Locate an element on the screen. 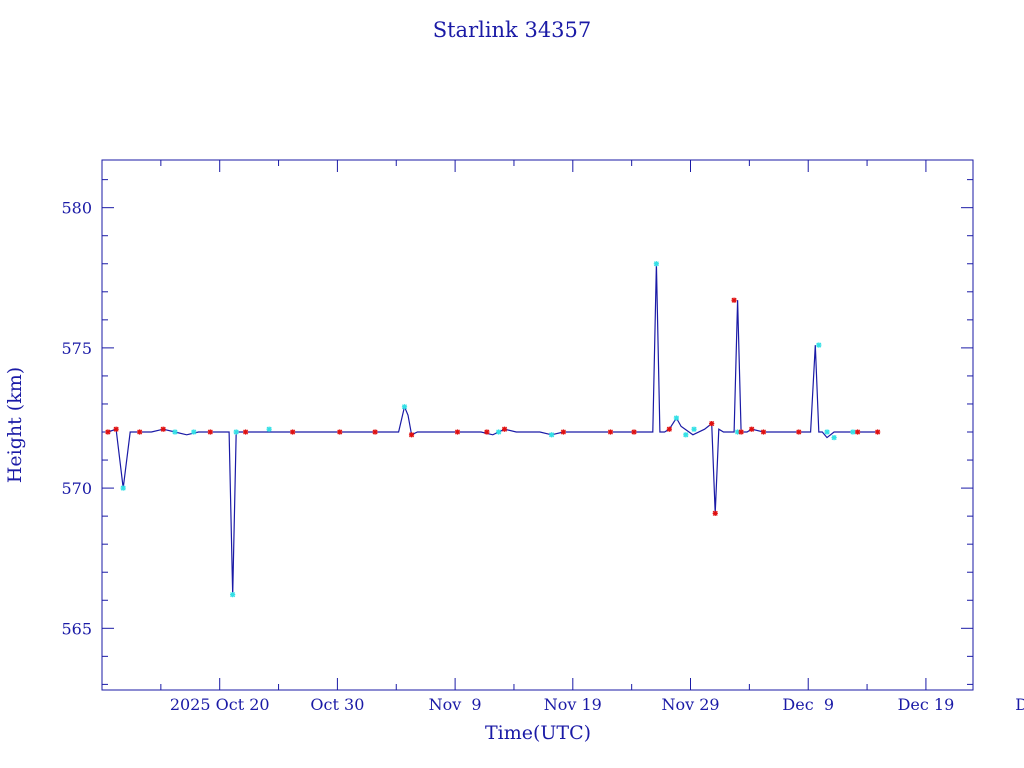  y-tick-label: 580 is located at coordinates (76, 208).